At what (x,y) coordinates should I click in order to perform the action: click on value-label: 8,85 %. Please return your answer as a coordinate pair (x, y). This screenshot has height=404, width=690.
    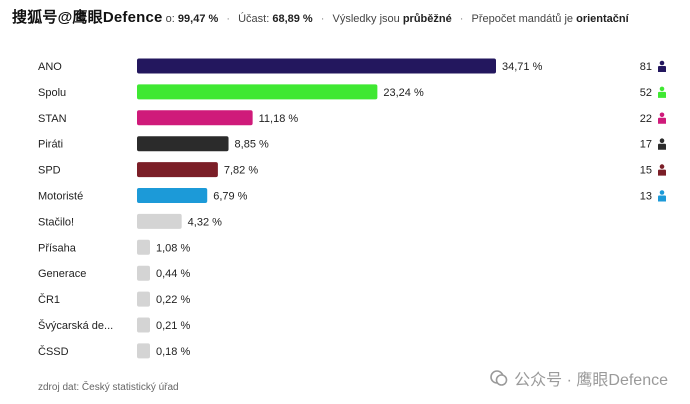
    Looking at the image, I should click on (252, 145).